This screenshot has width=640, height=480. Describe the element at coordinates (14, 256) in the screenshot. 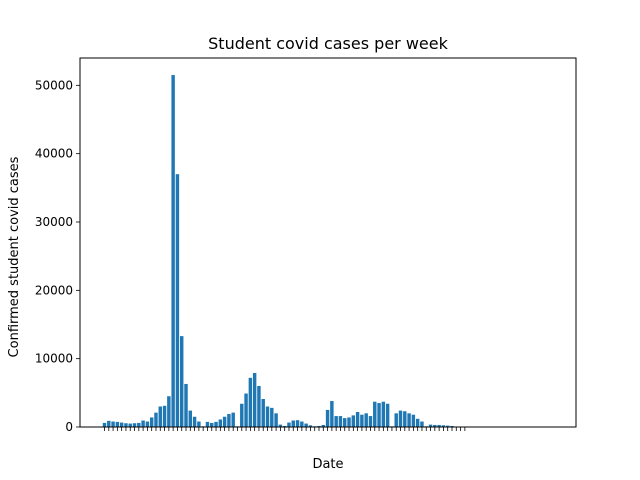

I see `y-axis-label: Confirmed student covid cases` at that location.